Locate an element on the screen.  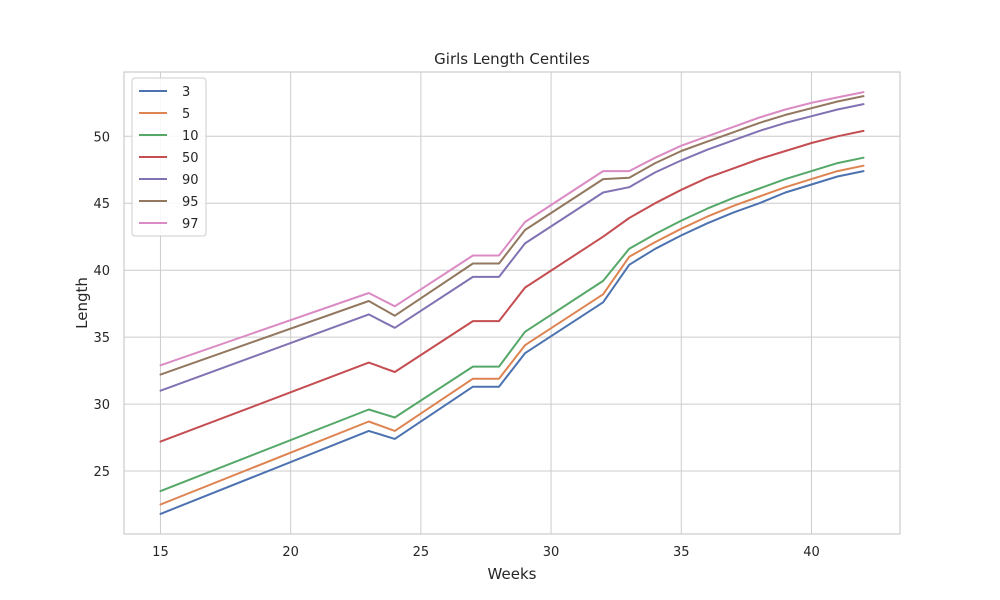
legend-label-90: 90 is located at coordinates (190, 180).